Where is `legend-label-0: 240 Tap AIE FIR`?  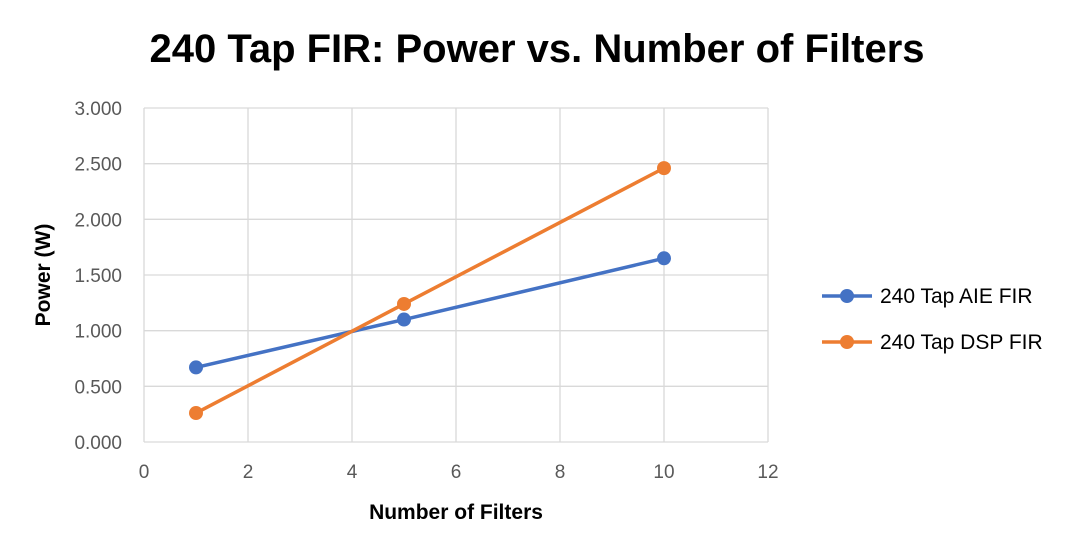
legend-label-0: 240 Tap AIE FIR is located at coordinates (956, 296).